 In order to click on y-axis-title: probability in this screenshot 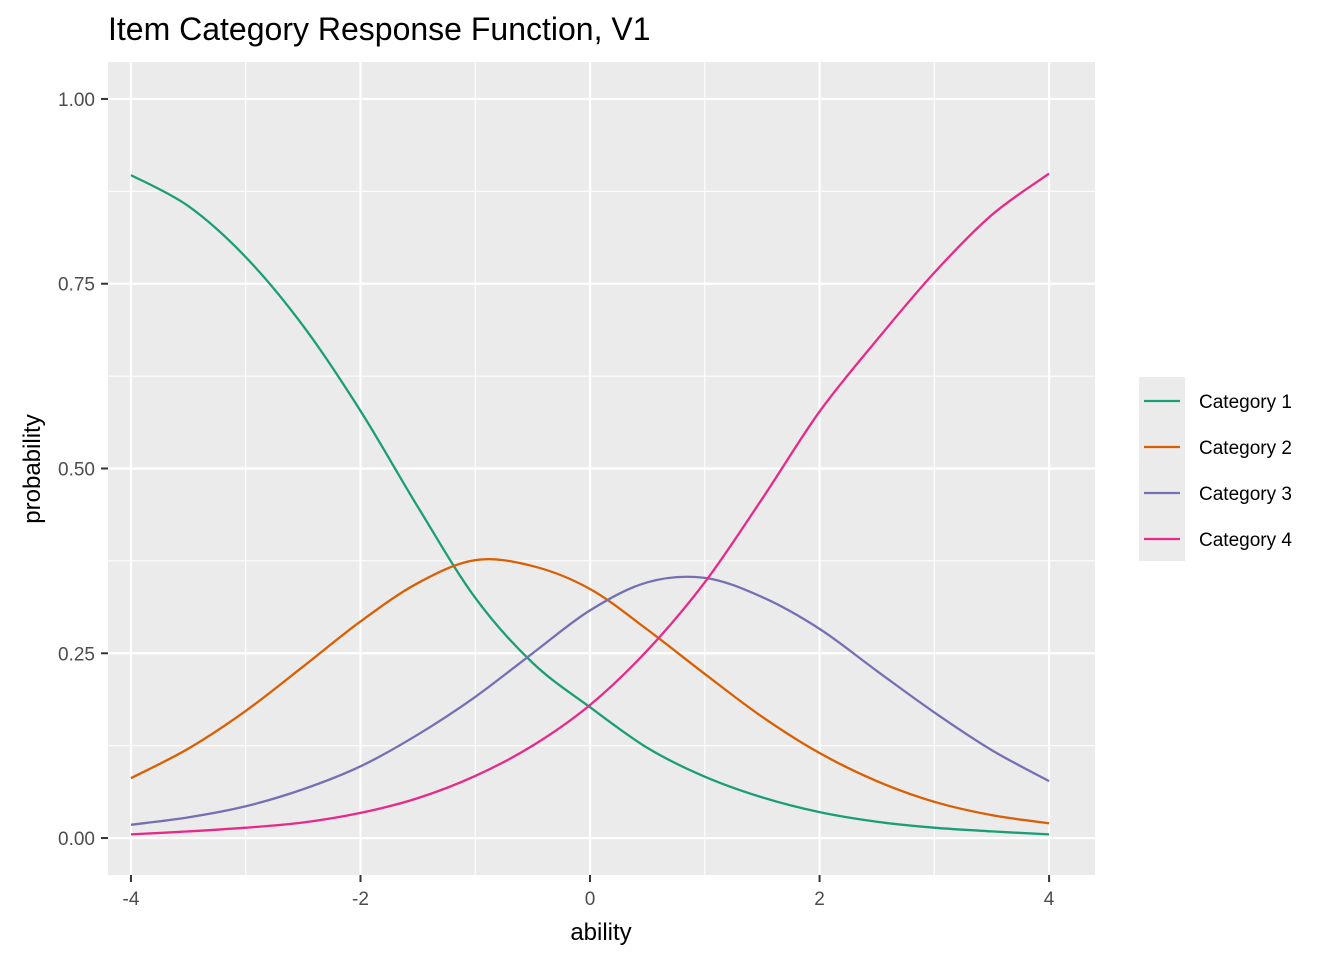, I will do `click(32, 468)`.